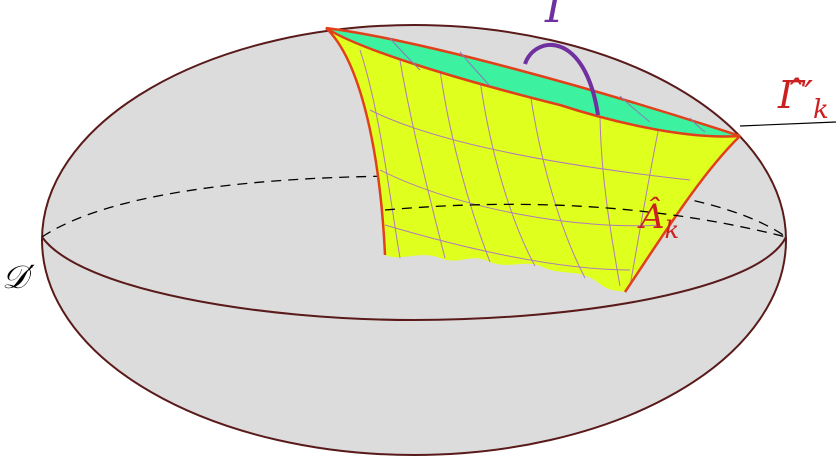 The height and width of the screenshot is (464, 836). I want to click on top-disk, so click(533, 82).